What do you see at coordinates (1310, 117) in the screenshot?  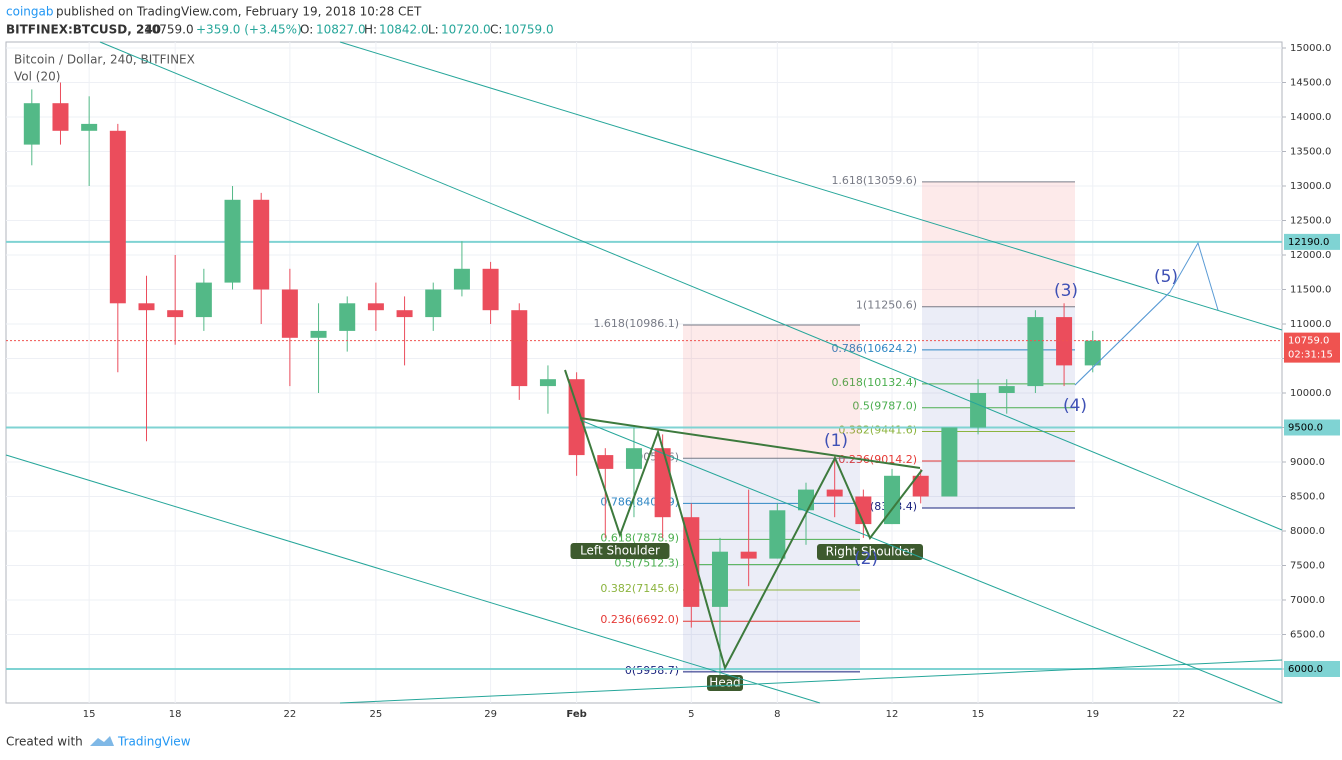 I see `y-tick-label: 14000.0` at bounding box center [1310, 117].